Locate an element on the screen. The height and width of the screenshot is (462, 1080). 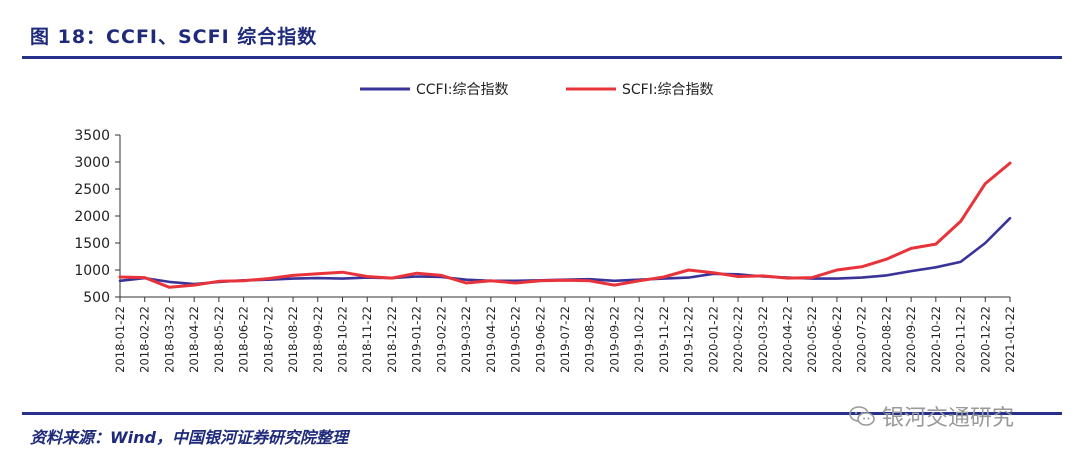
legend: CCFI:综合指数 SCFI:综合指数 is located at coordinates (537, 90).